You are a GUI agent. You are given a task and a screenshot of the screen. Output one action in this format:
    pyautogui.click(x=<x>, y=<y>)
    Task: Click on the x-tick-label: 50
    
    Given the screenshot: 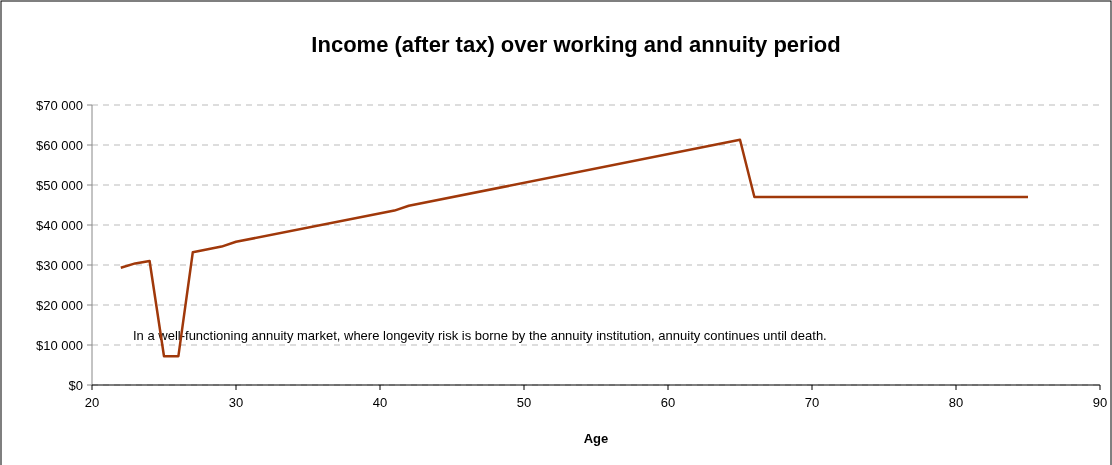 What is the action you would take?
    pyautogui.click(x=524, y=402)
    